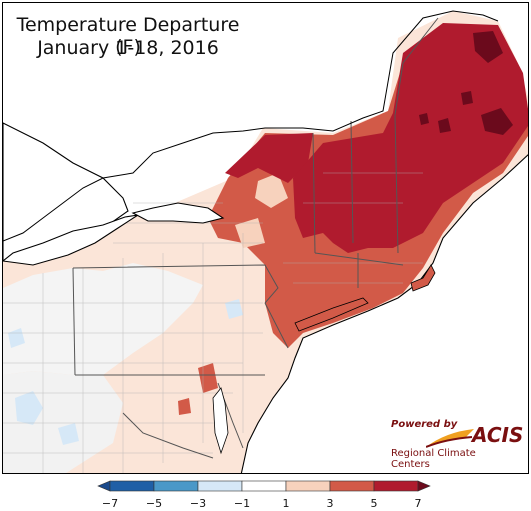 This screenshot has width=531, height=511. Describe the element at coordinates (286, 503) in the screenshot. I see `legend-tick-label: 1` at that location.